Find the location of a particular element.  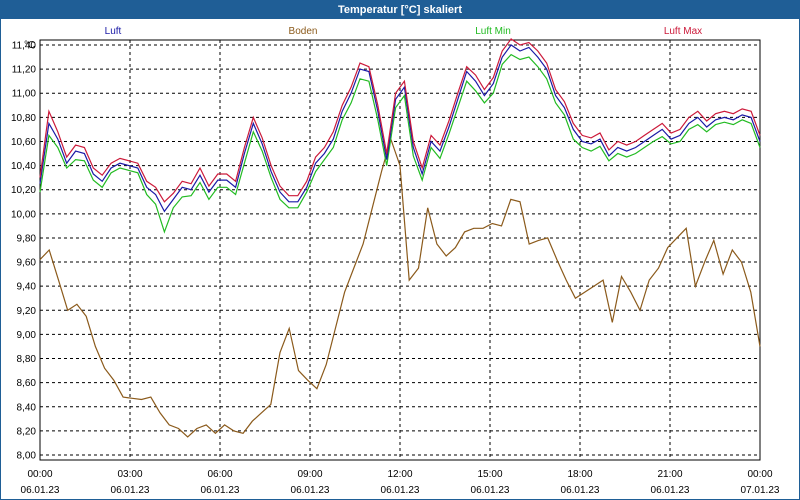

legend-boden: Boden is located at coordinates (303, 31).